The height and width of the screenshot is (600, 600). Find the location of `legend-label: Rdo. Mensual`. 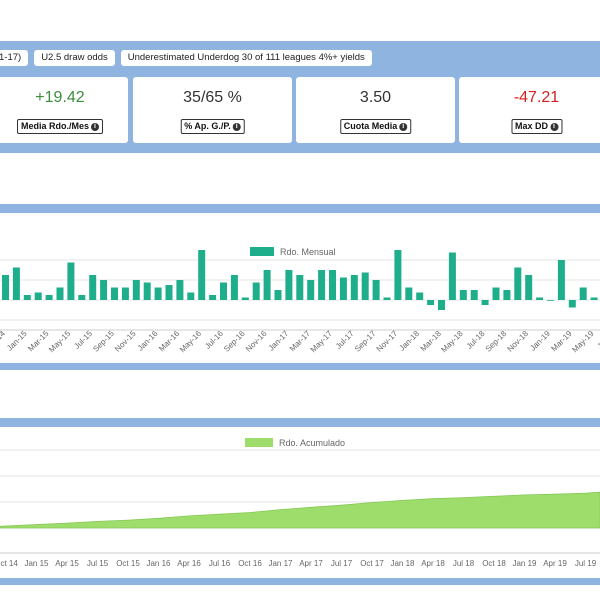

legend-label: Rdo. Mensual is located at coordinates (308, 252).